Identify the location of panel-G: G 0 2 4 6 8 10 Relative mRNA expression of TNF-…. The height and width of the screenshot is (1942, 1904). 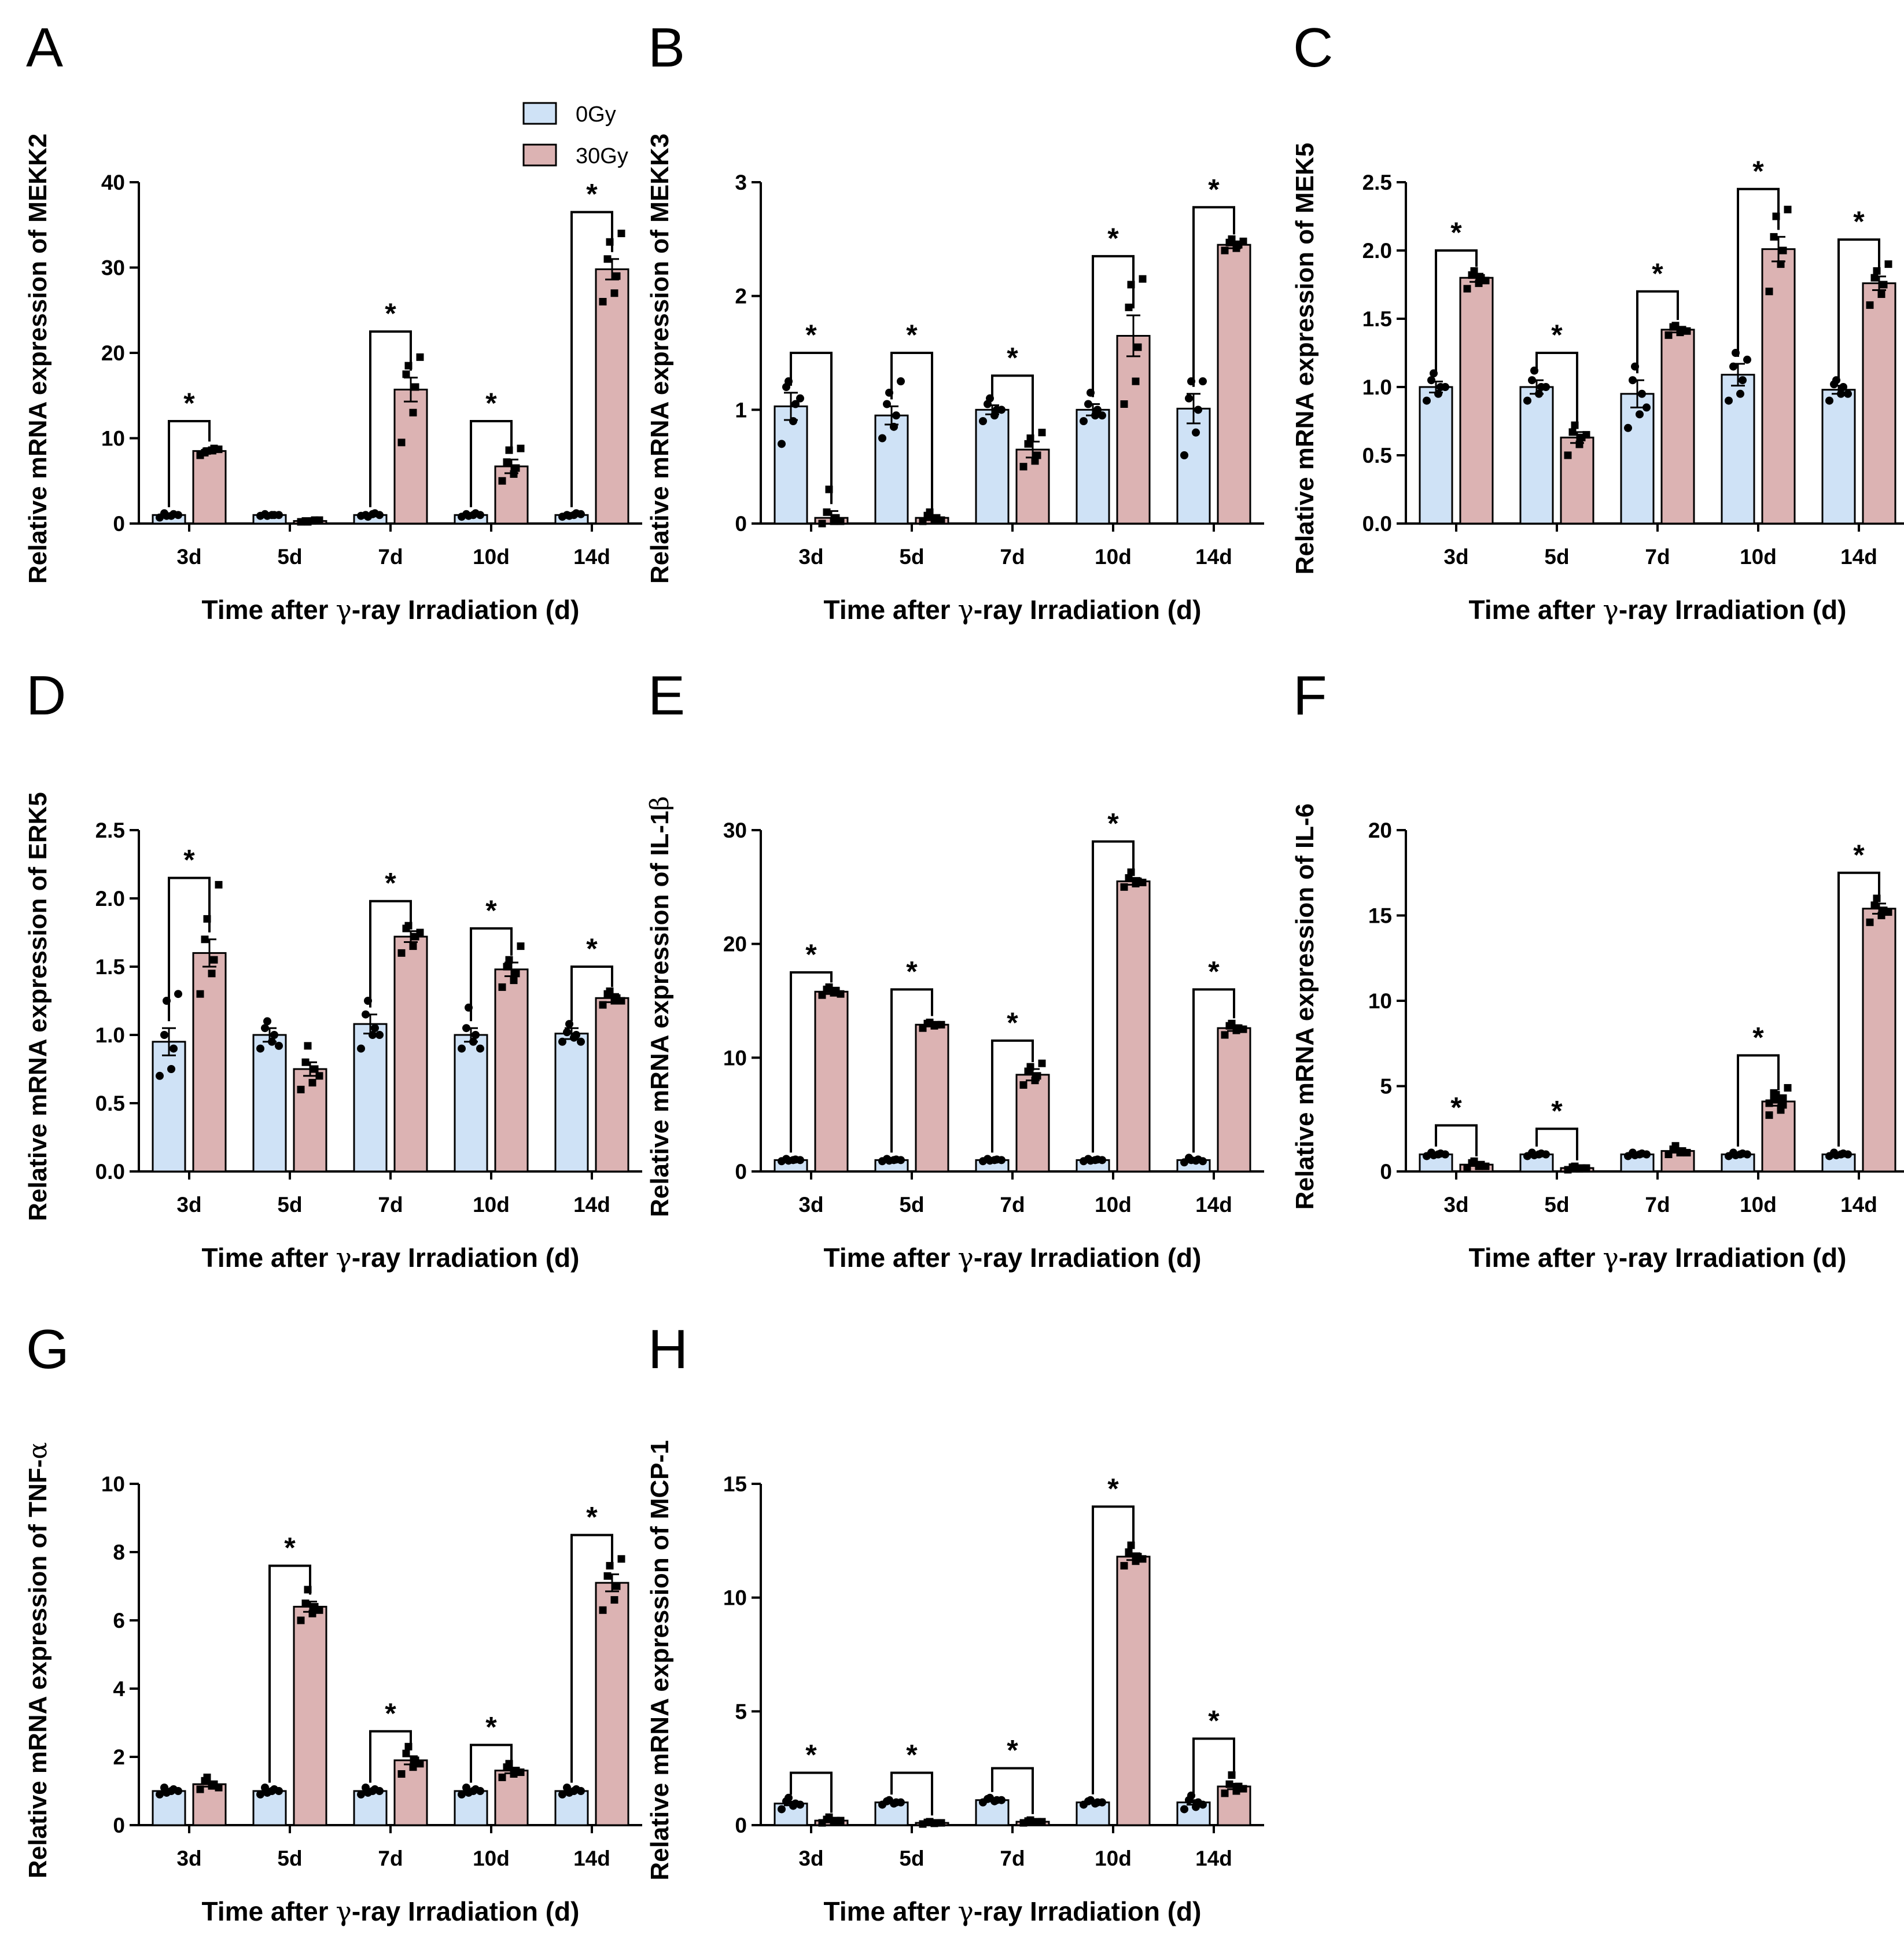
(332, 1622).